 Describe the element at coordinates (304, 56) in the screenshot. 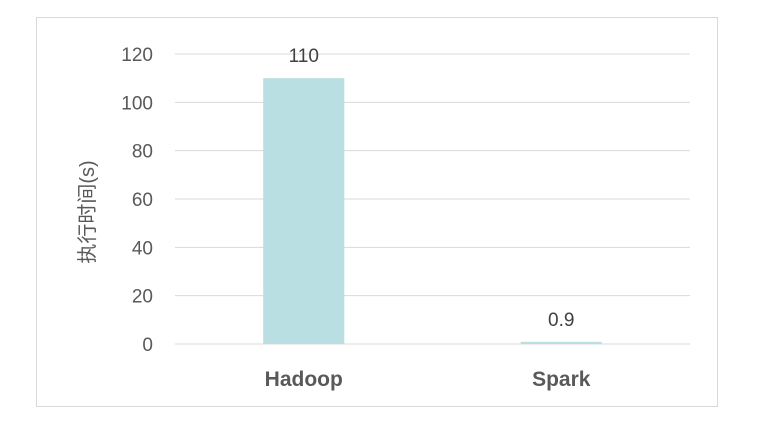

I see `data-label-hadoop: 110` at that location.